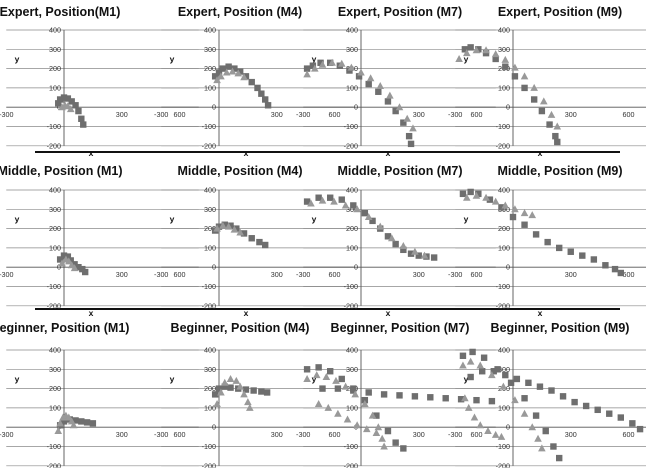 The width and height of the screenshot is (646, 468). What do you see at coordinates (240, 171) in the screenshot?
I see `chart-title: Middle, Position (M4)` at bounding box center [240, 171].